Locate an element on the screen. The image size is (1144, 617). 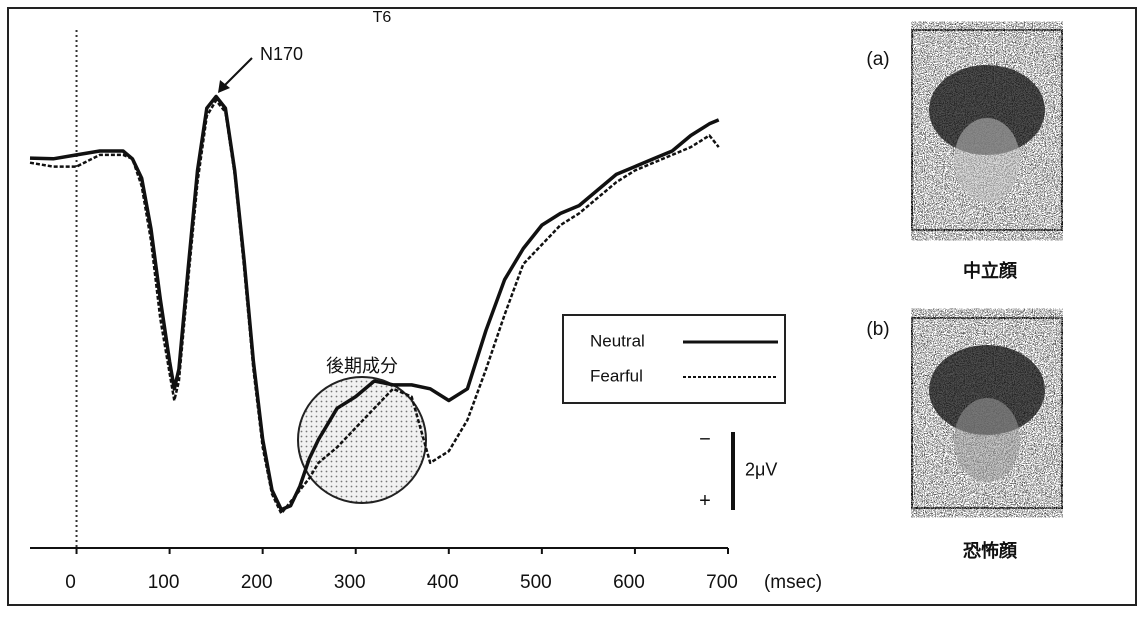
chart-title: T6 is located at coordinates (382, 17).